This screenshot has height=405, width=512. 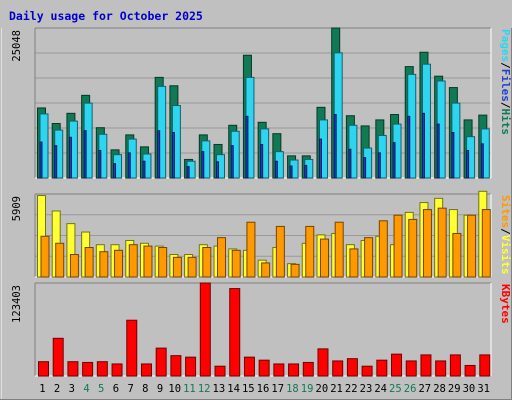 What do you see at coordinates (322, 389) in the screenshot?
I see `day-label: 20` at bounding box center [322, 389].